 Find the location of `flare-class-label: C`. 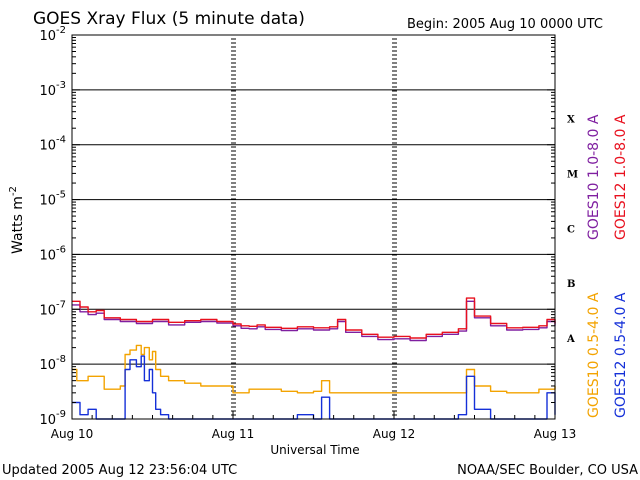

flare-class-label: C is located at coordinates (571, 229).